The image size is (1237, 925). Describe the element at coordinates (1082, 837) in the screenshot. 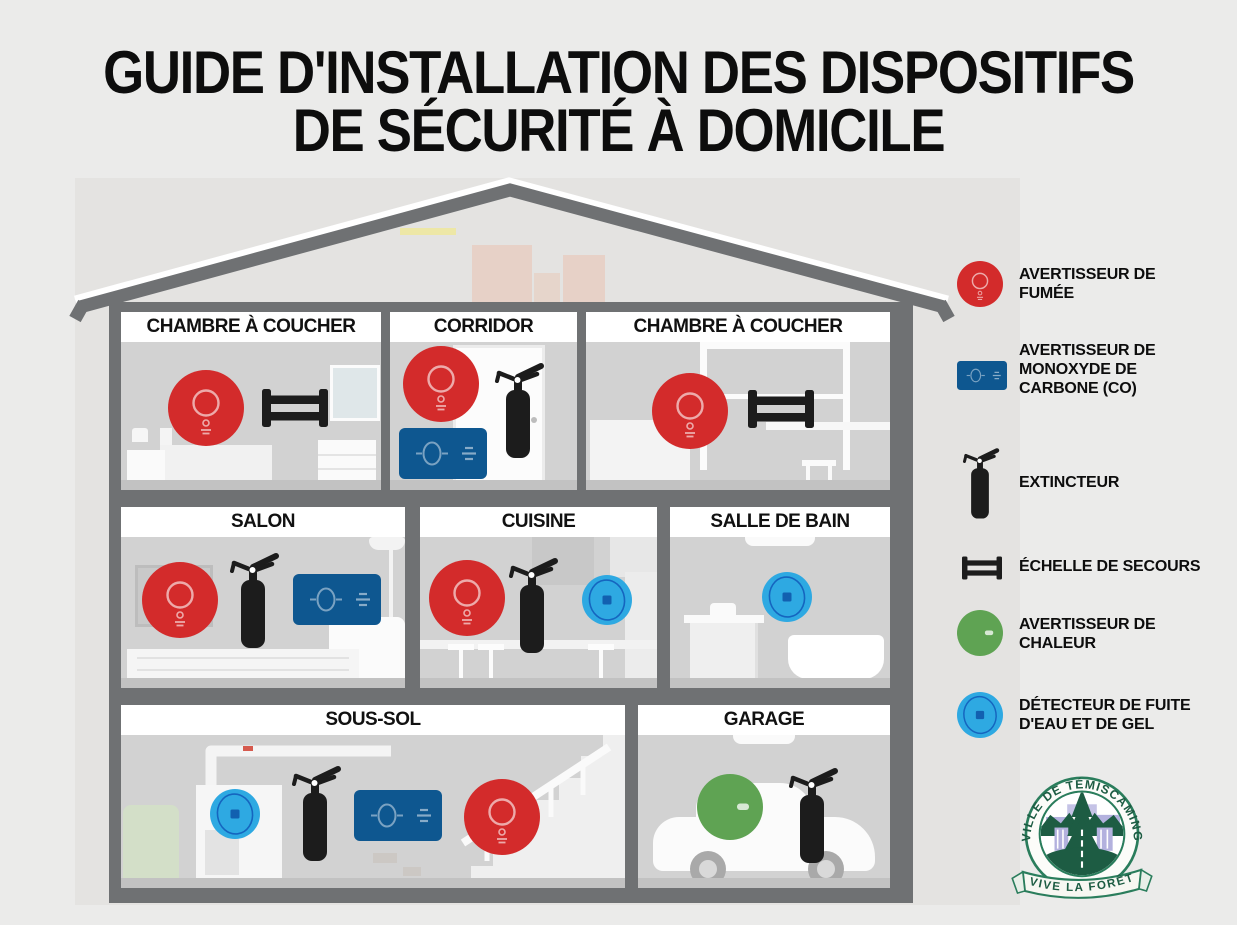

I see `temiscaming-logo: VILLE DE TÉMISCAMING VIVE LA FORÊT` at that location.